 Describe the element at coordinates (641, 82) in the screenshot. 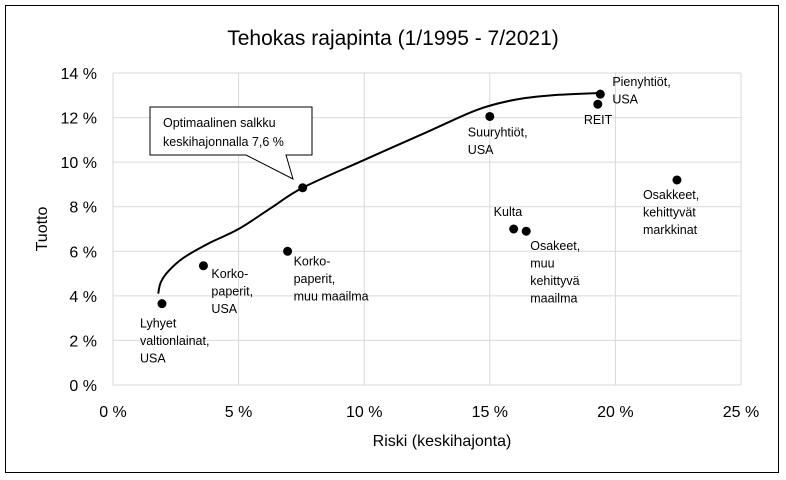

I see `data-label: Pienyhtiöt,` at that location.